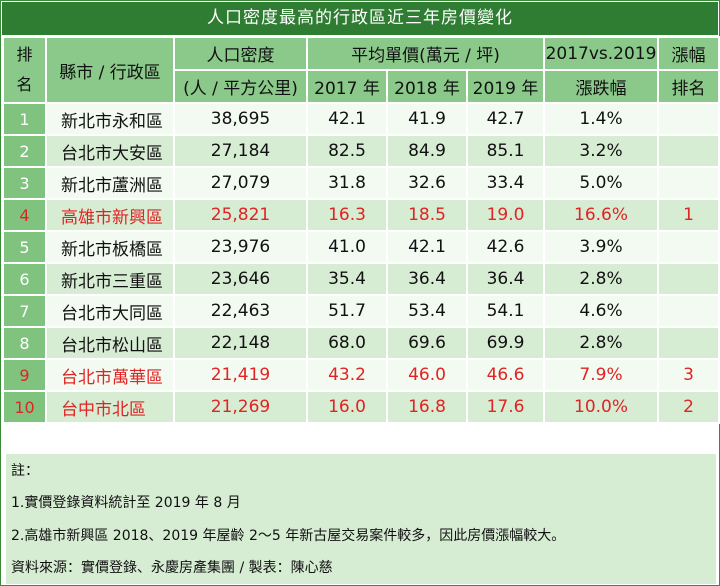  I want to click on header-2019: 2019 年, so click(505, 86).